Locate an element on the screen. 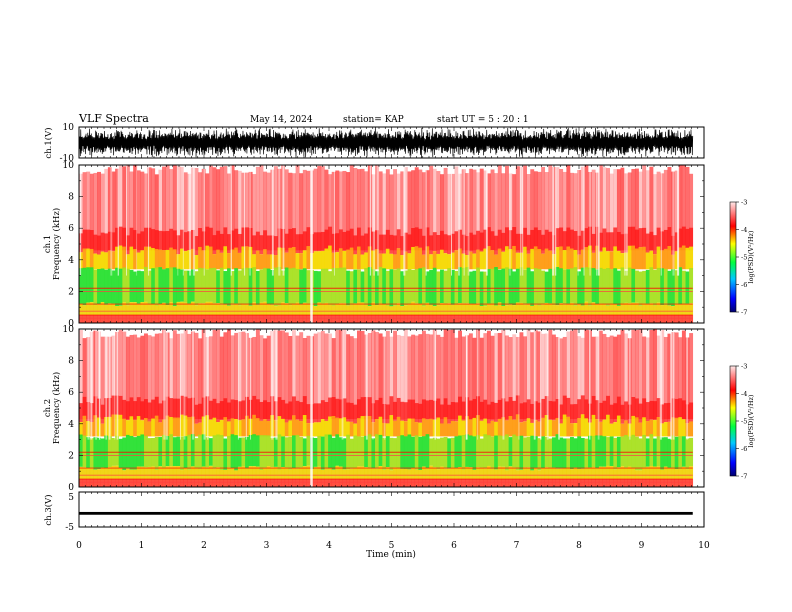  ch2-colorbar-label: log(PSD)(V²/Hz) is located at coordinates (751, 420).